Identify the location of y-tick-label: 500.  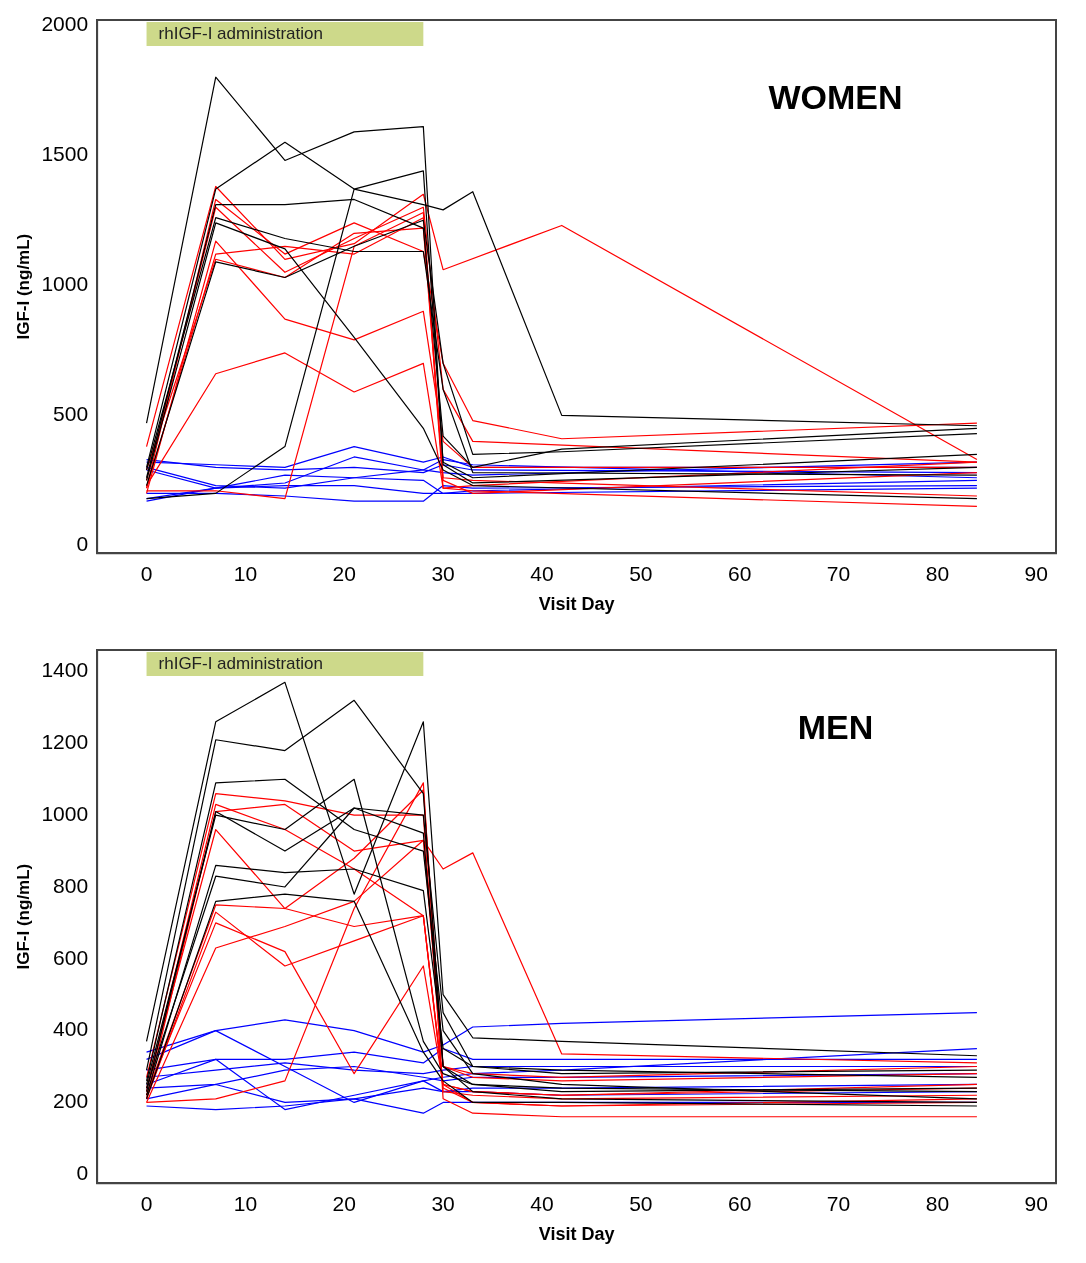
(71, 414).